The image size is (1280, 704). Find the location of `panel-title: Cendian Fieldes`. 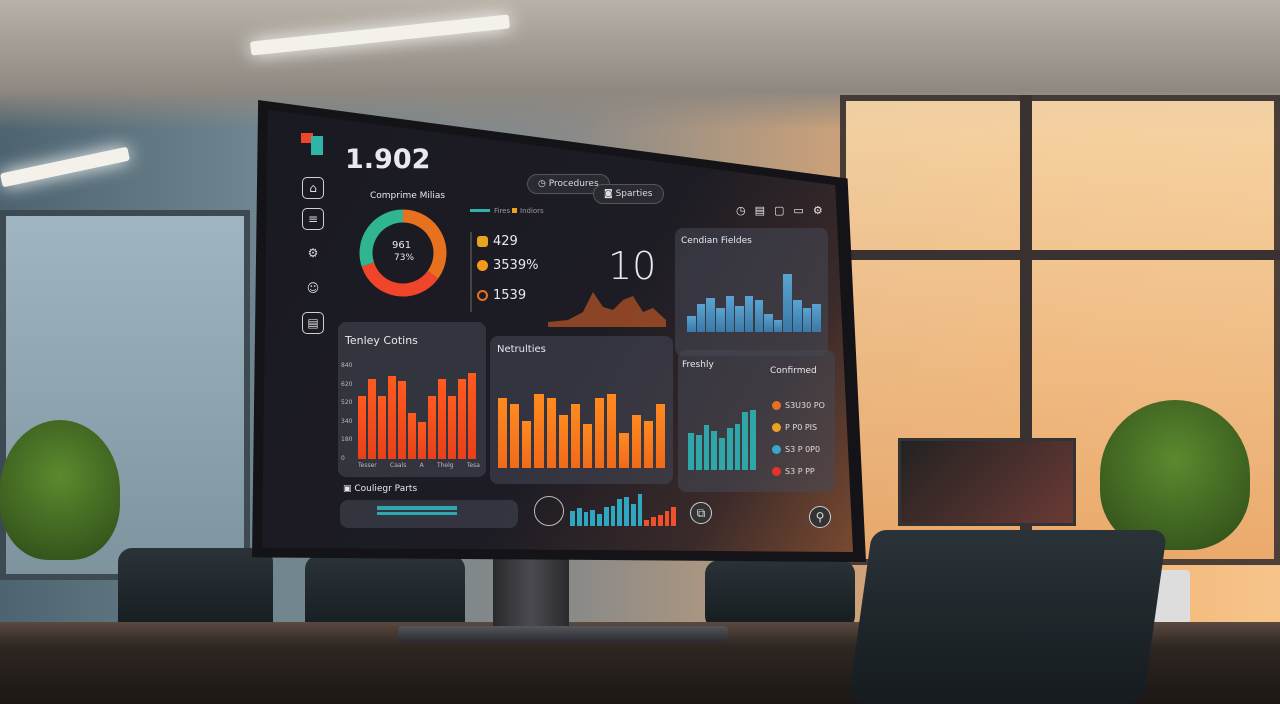

panel-title: Cendian Fieldes is located at coordinates (716, 241).